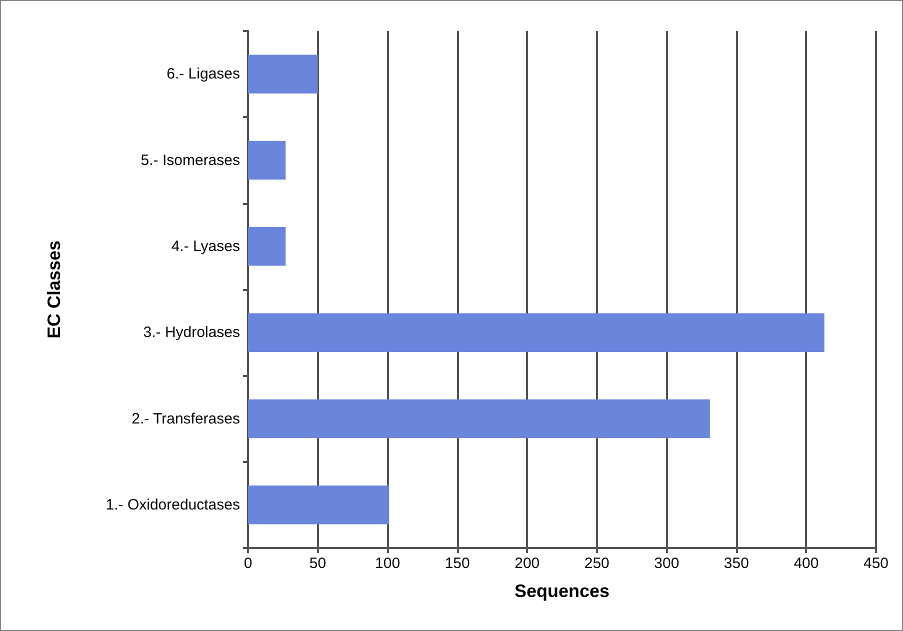  Describe the element at coordinates (806, 563) in the screenshot. I see `x-tick-label: 400` at that location.